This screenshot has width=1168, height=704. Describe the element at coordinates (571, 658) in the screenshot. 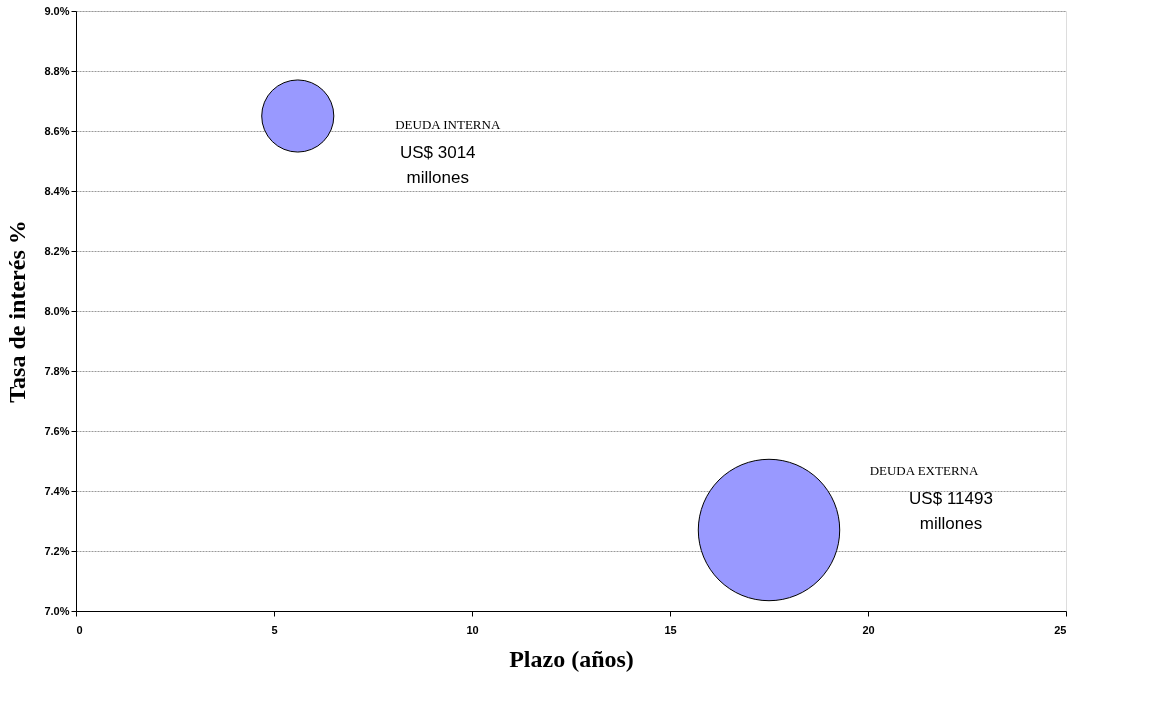

I see `x-axis-title: Plazo (años)` at that location.